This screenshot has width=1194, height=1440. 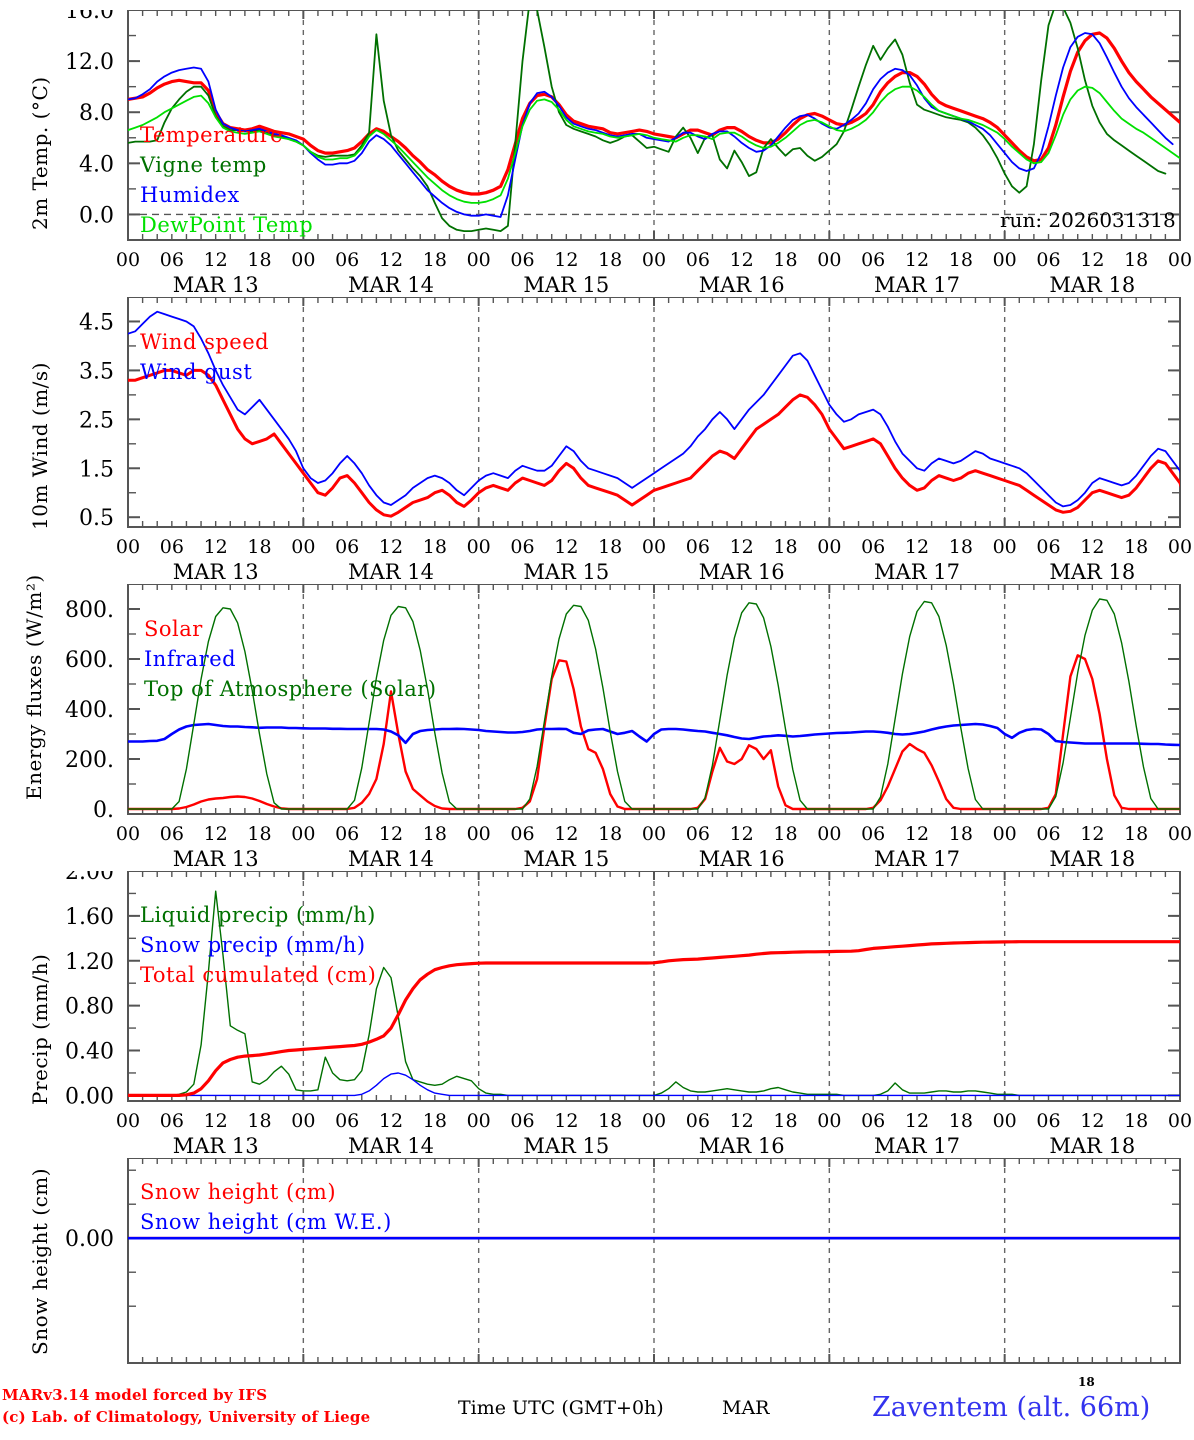 I want to click on series-line-snow-precip-mm-h, so click(x=654, y=1084).